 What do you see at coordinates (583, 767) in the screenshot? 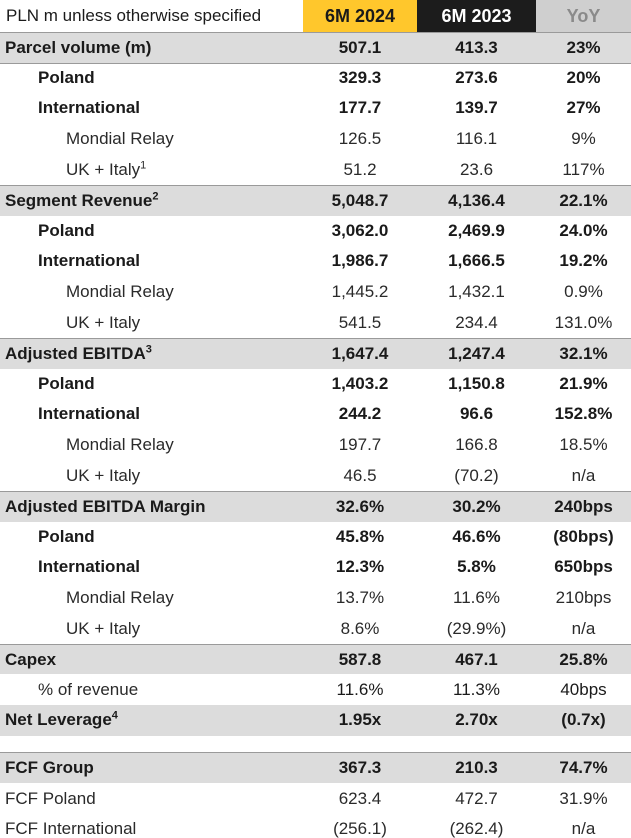
I see `cell-yoy: 74.7%` at bounding box center [583, 767].